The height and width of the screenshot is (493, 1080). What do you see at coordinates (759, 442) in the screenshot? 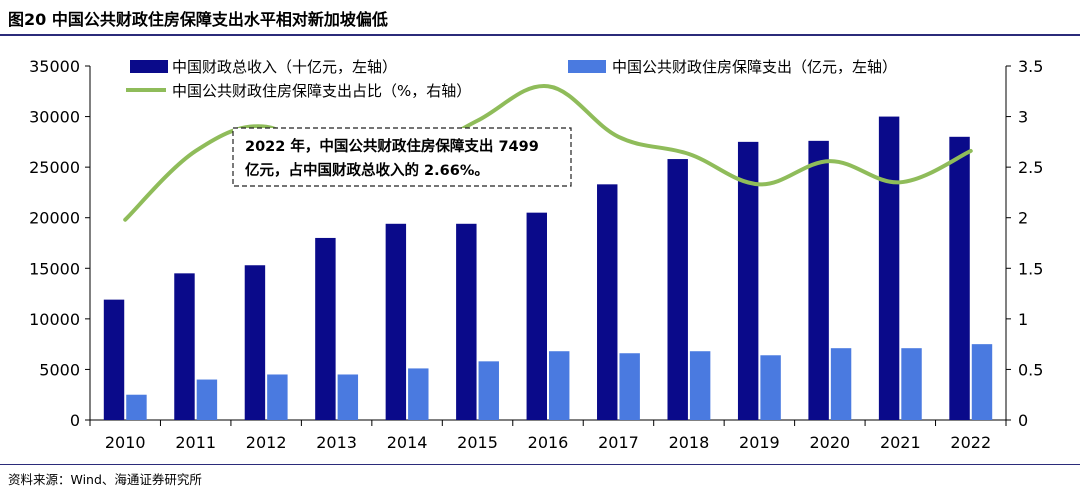
I see `x-tick-label: 2019` at bounding box center [759, 442].